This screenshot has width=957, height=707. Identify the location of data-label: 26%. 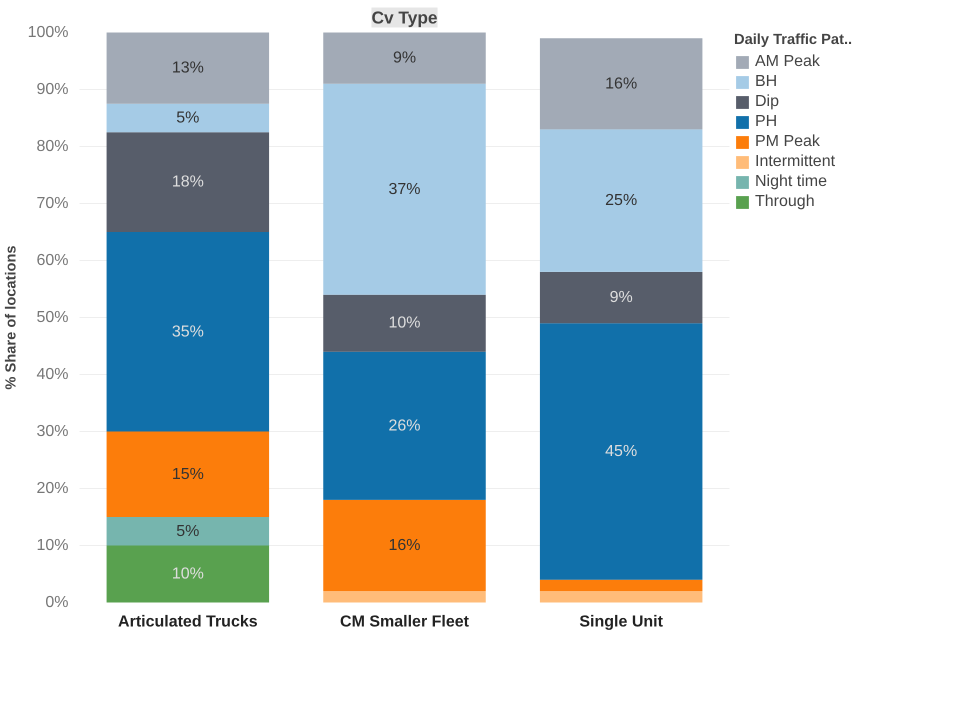
(404, 425).